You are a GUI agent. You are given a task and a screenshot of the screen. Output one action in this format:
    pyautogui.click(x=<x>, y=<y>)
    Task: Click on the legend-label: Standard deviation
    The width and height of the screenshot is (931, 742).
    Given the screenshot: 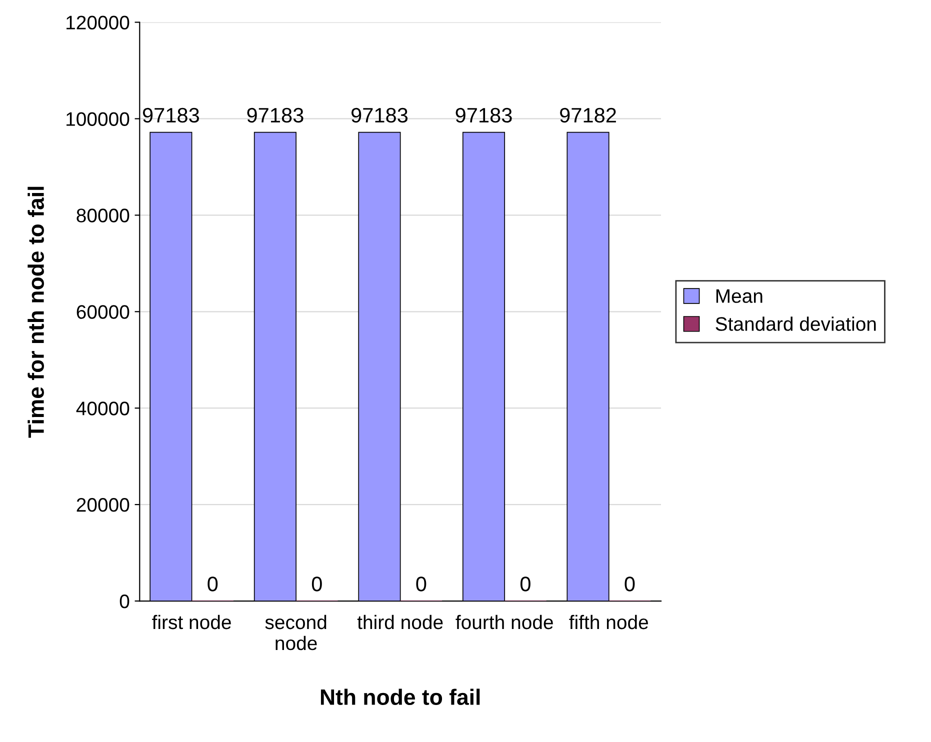 What is the action you would take?
    pyautogui.click(x=796, y=323)
    